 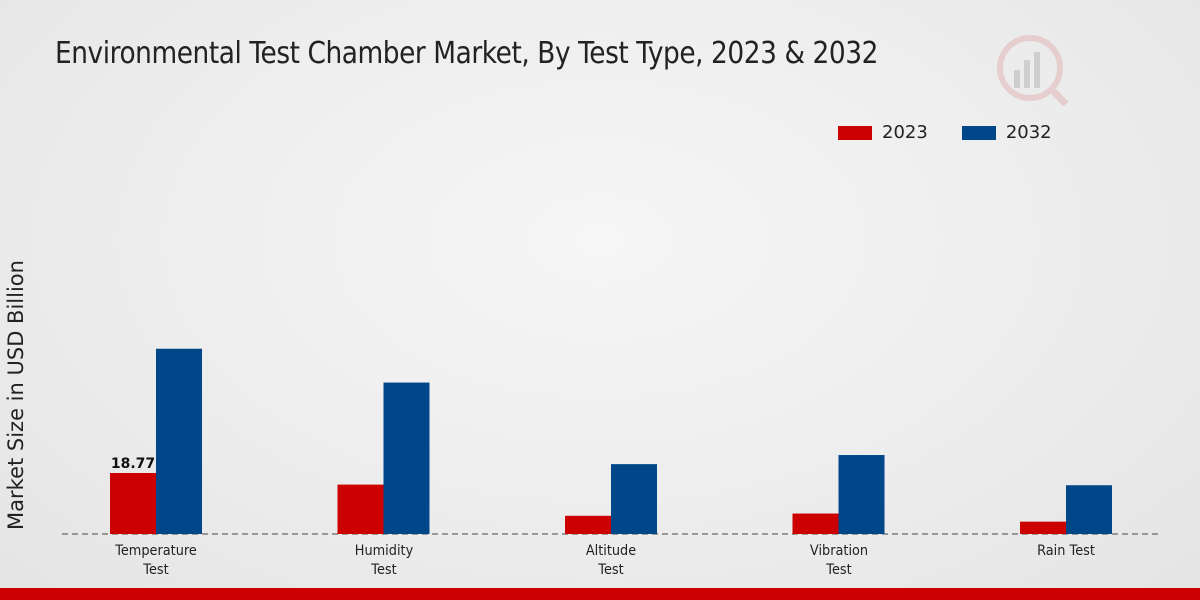 What do you see at coordinates (855, 132) in the screenshot?
I see `legend-swatch-2023` at bounding box center [855, 132].